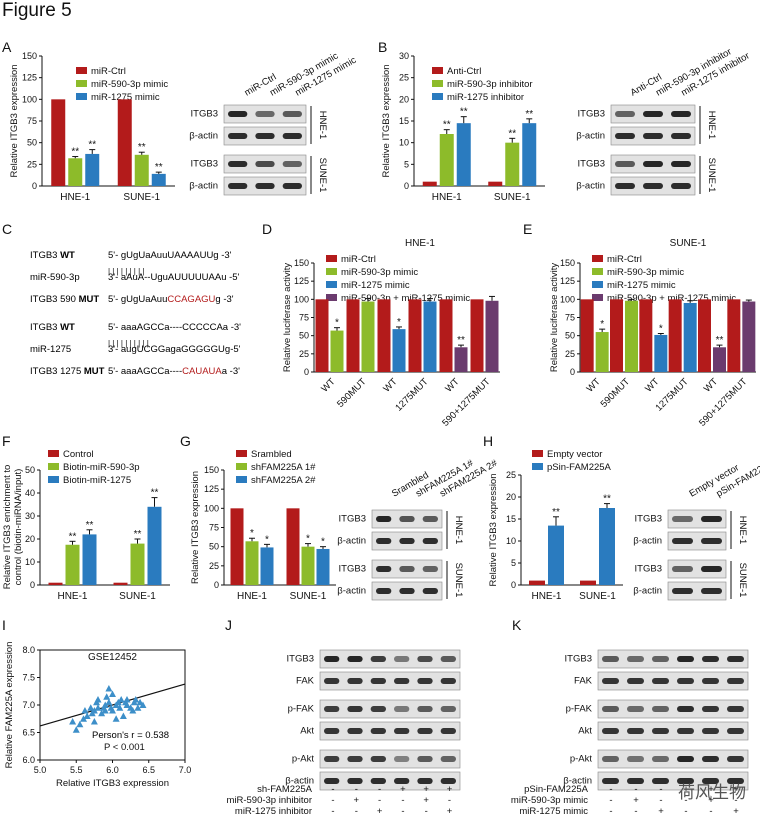  What do you see at coordinates (513, 585) in the screenshot?
I see `h-y-tick-label: 0` at bounding box center [513, 585].